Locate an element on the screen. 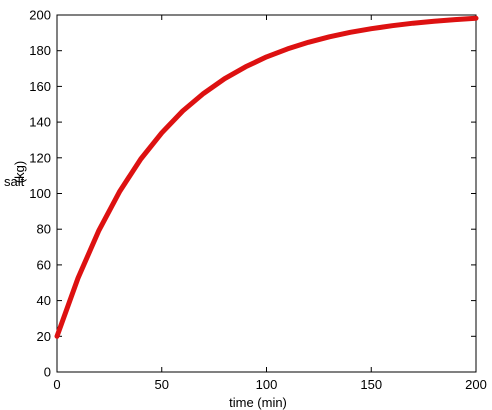 The image size is (492, 410). y-tick-label: 60 is located at coordinates (44, 264).